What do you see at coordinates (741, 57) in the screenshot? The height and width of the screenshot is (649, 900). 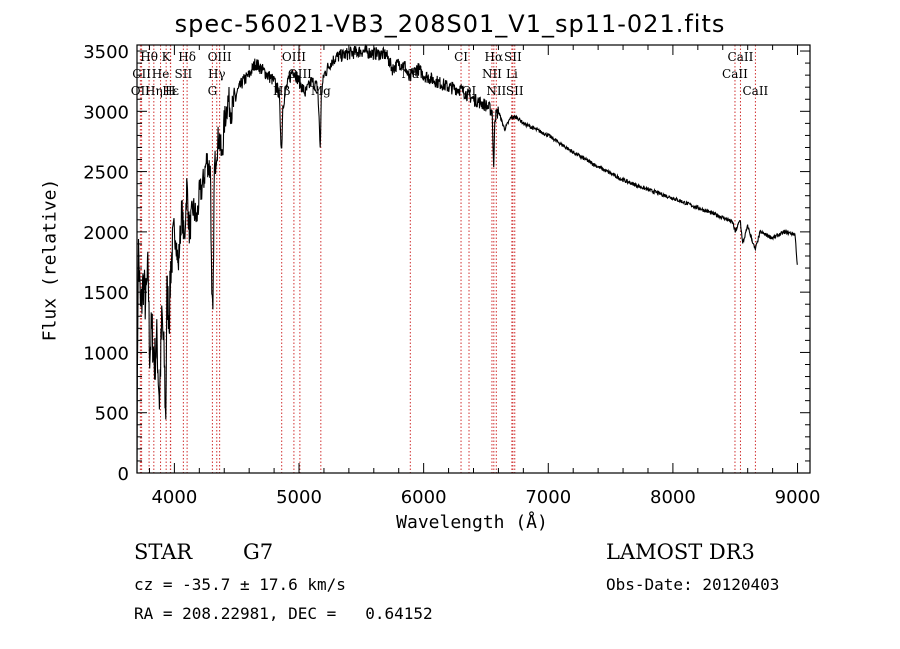 I see `line-label-27: CaII` at bounding box center [741, 57].